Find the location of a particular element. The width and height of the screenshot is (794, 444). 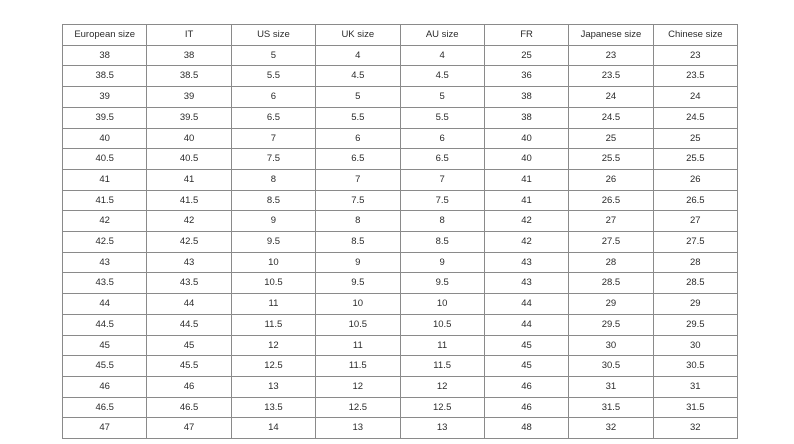

table-row: 47 47 14 13 13 48 32 32 is located at coordinates (400, 428).